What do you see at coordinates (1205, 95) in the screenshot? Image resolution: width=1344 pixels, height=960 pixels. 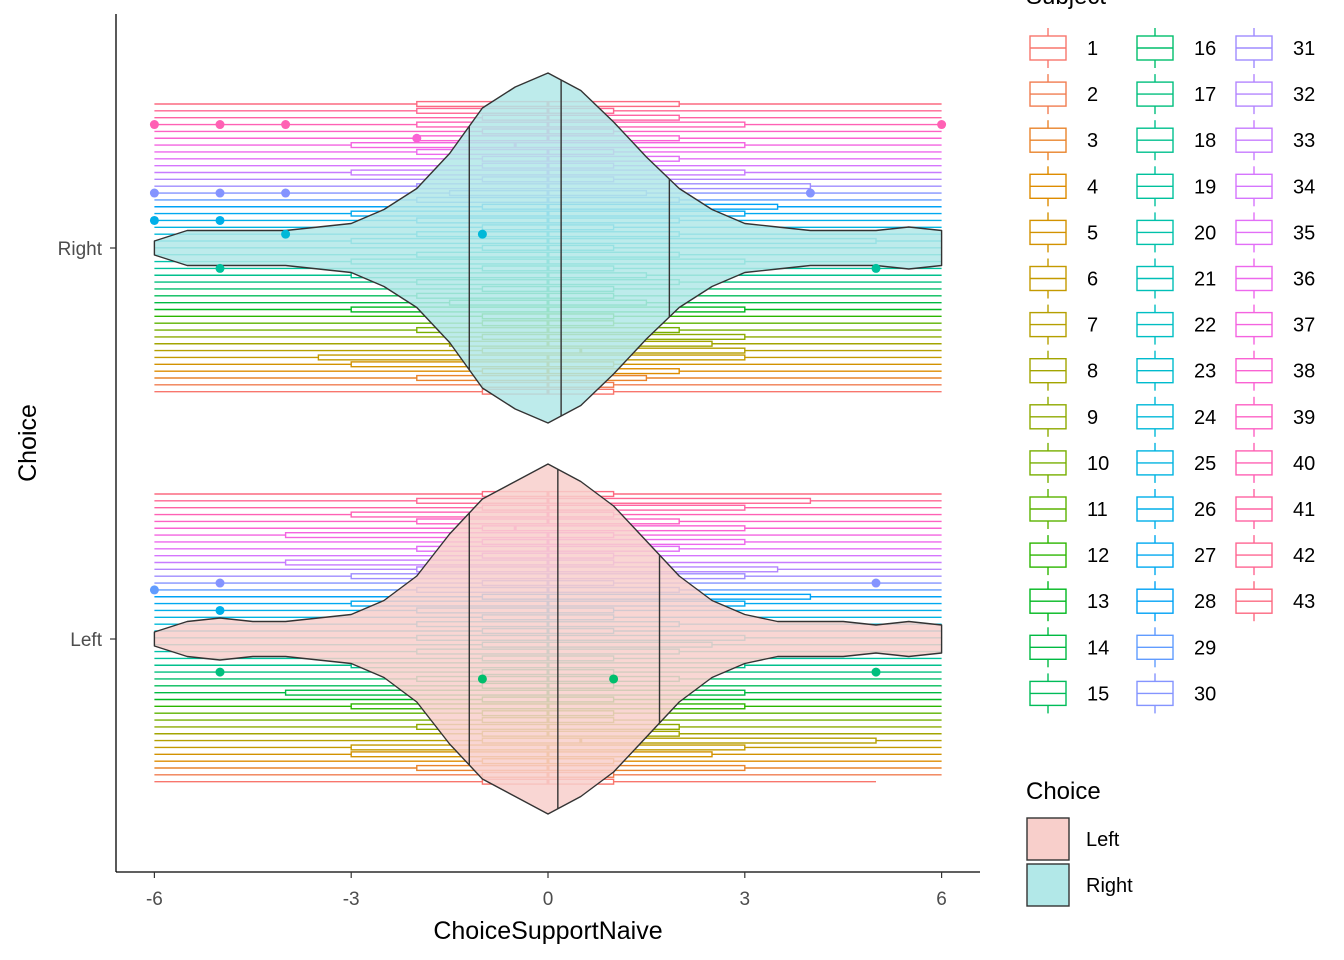 I see `svg-text: 17` at bounding box center [1205, 95].